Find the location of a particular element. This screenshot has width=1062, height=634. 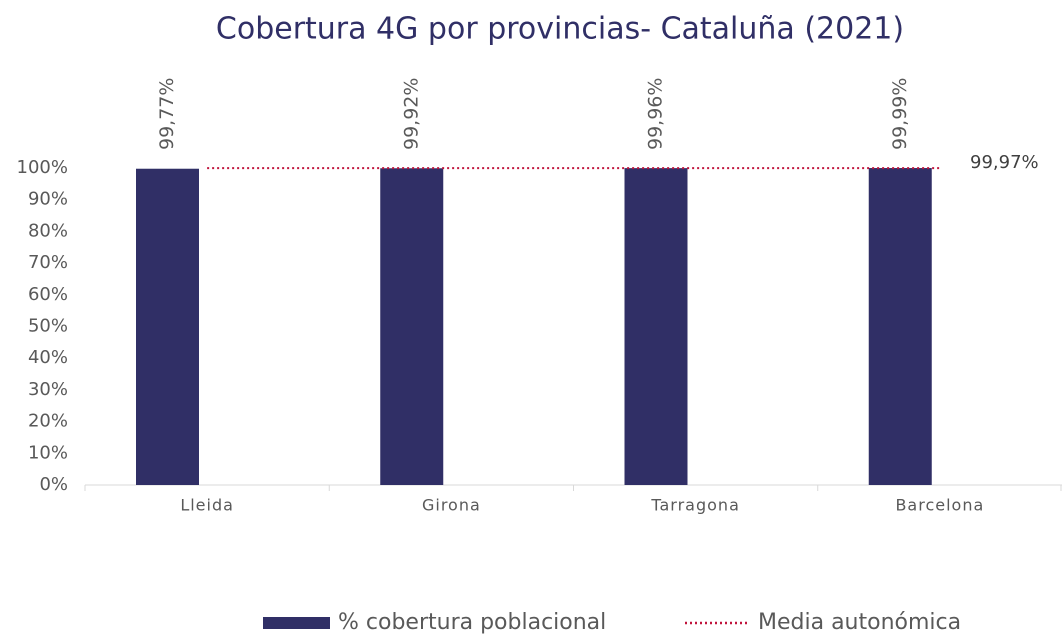

x-tick-label: Lleida is located at coordinates (207, 505).